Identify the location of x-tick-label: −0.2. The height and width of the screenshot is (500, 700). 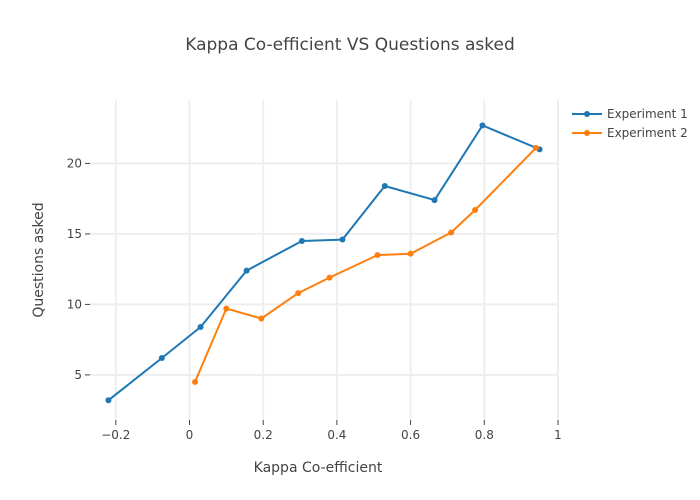
(115, 435).